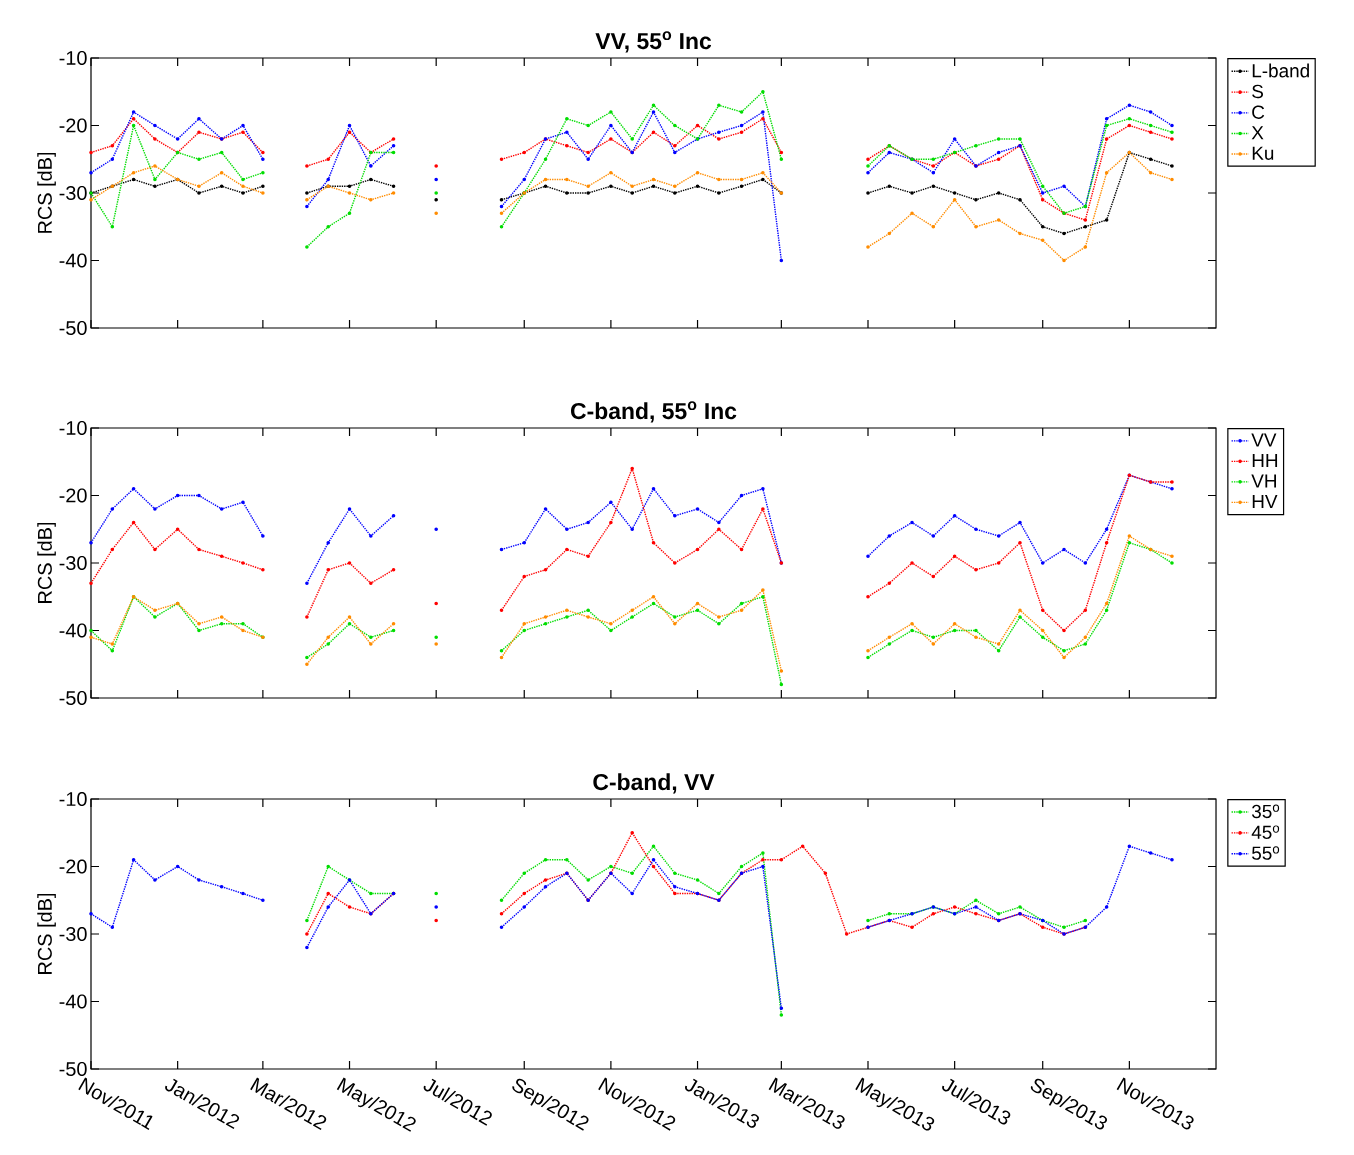  Describe the element at coordinates (1264, 440) in the screenshot. I see `legend-label: VV` at that location.